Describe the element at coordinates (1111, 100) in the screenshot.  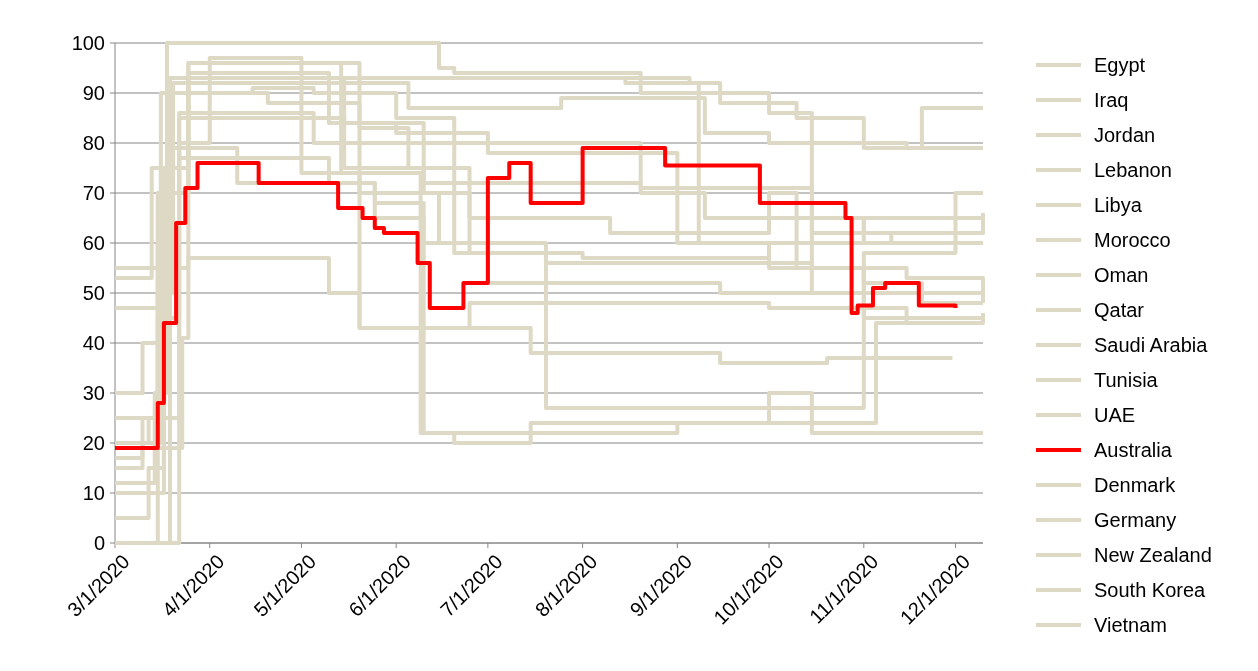
I see `legend-label: Iraq` at that location.